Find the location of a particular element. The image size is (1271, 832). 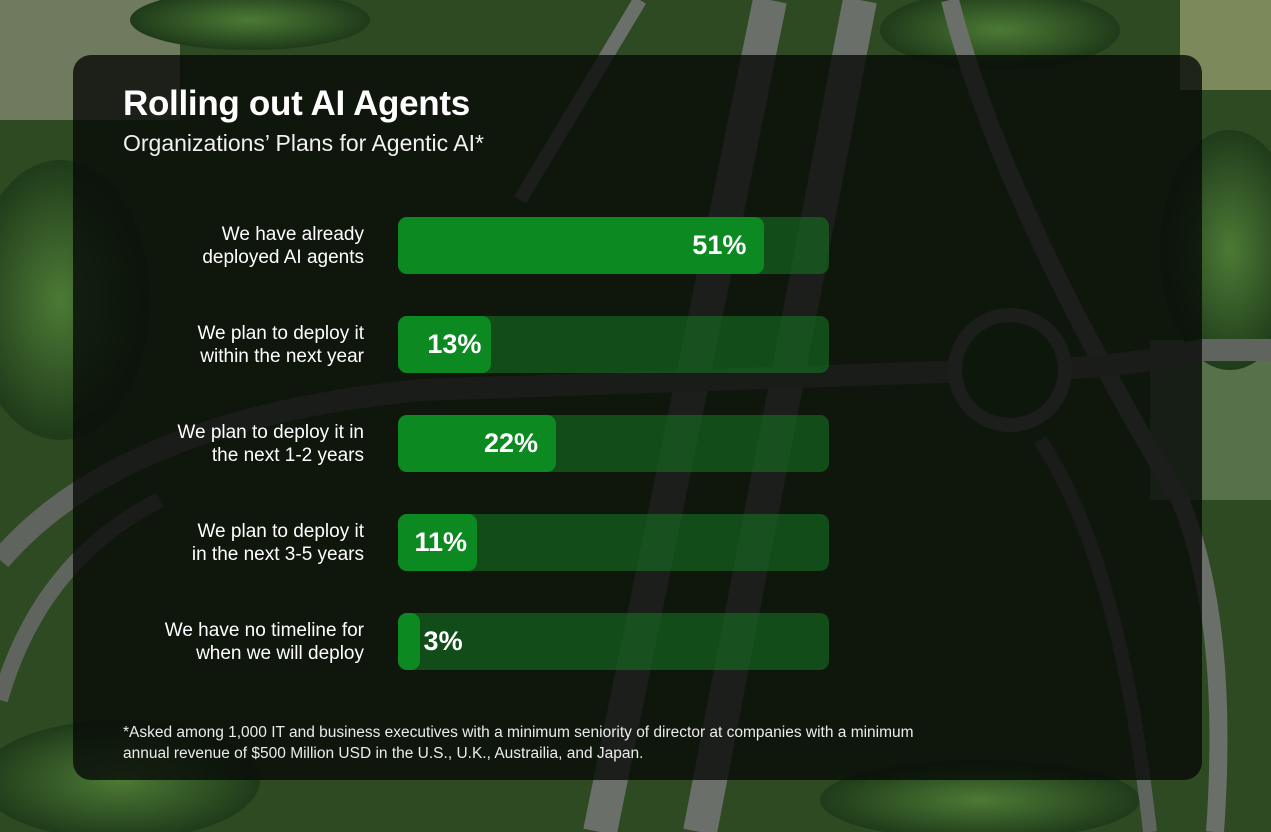

bar-value-label: 11% is located at coordinates (441, 542).